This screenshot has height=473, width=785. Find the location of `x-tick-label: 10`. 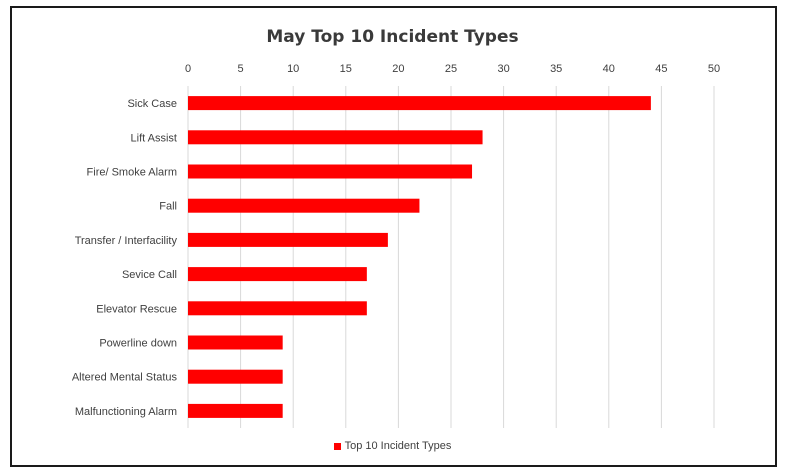

x-tick-label: 10 is located at coordinates (293, 69).